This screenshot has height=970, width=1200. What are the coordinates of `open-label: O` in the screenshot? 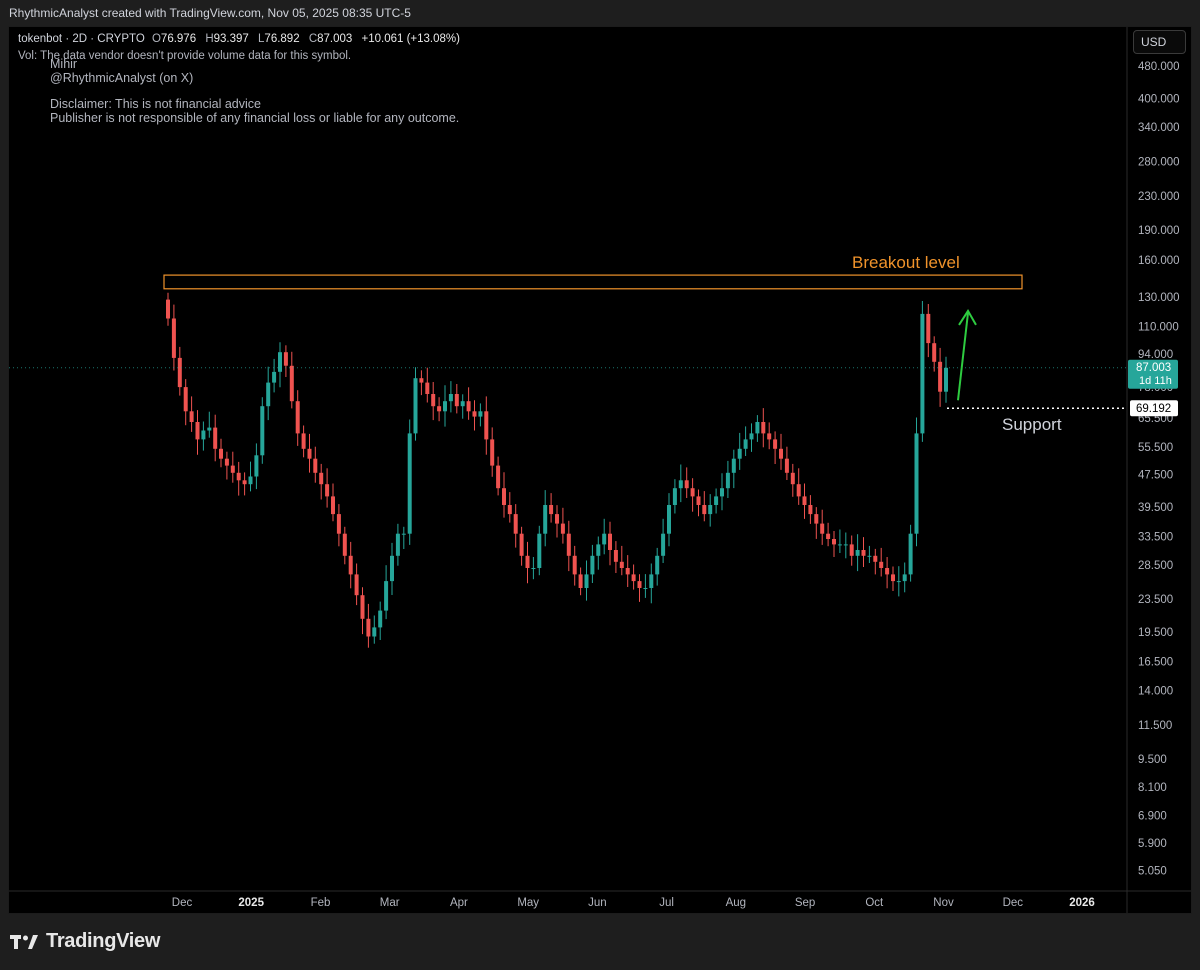 It's located at (156, 39).